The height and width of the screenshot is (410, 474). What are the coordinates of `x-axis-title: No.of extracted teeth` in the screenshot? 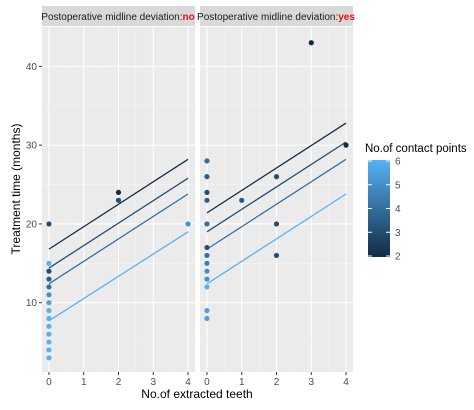 It's located at (196, 394).